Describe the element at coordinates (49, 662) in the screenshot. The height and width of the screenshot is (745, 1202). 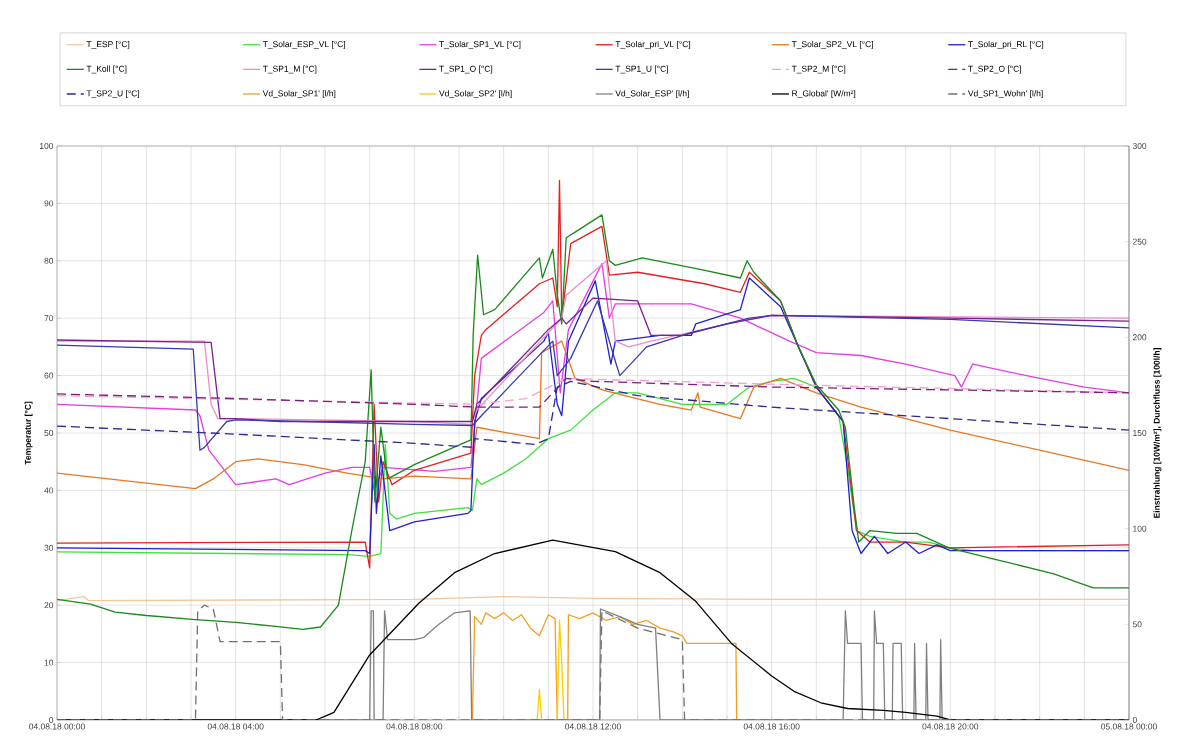
I see `y-tick-label: 10` at that location.